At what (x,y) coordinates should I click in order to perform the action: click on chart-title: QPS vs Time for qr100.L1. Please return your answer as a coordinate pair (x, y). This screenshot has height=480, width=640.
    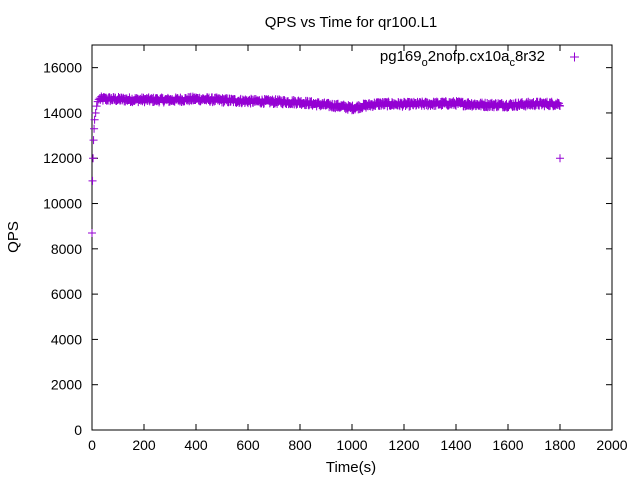
    Looking at the image, I should click on (351, 22).